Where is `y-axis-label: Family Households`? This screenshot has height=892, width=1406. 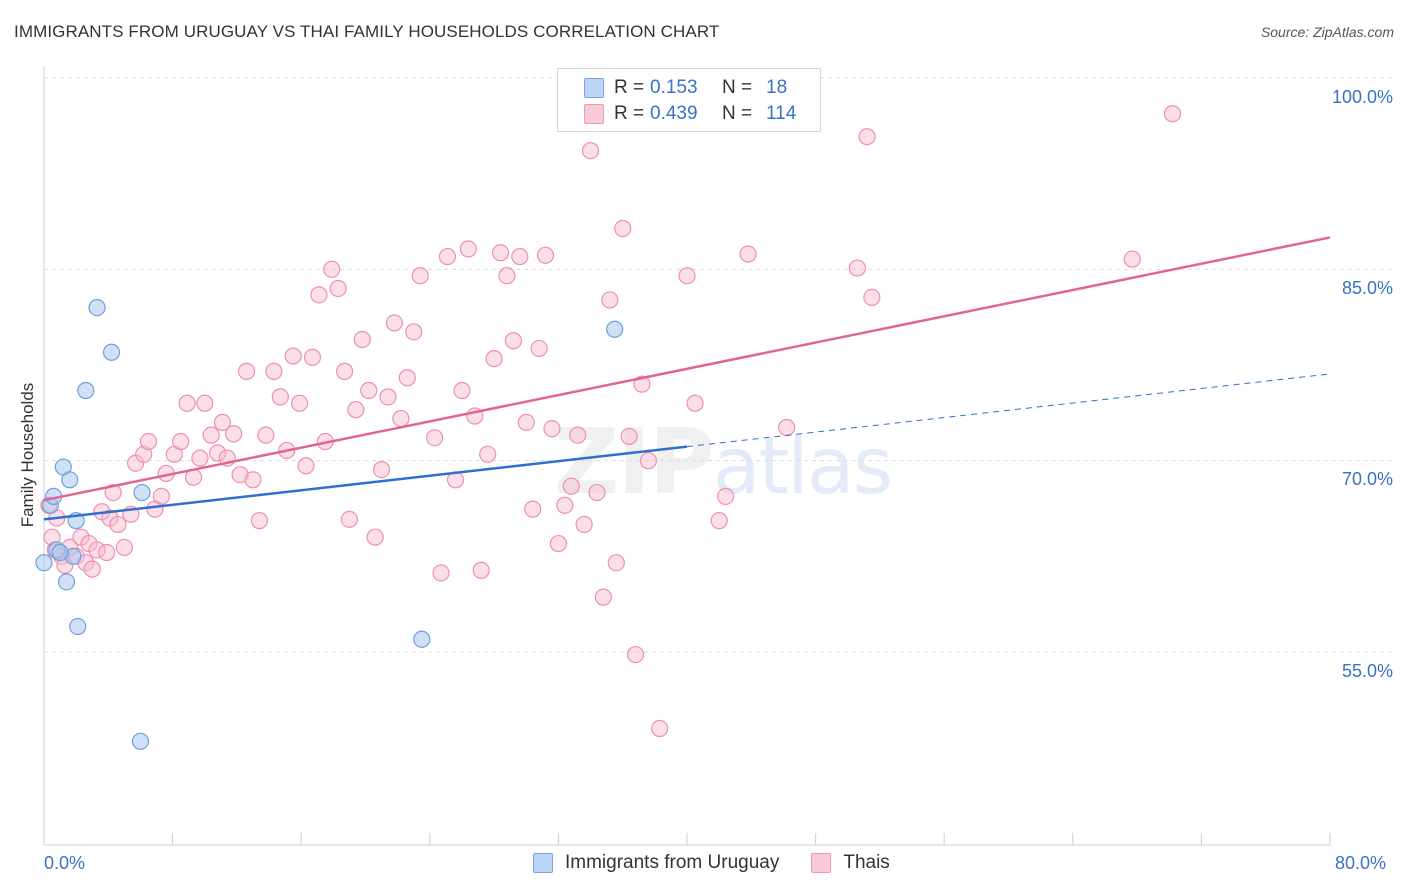 y-axis-label: Family Households is located at coordinates (27, 455).